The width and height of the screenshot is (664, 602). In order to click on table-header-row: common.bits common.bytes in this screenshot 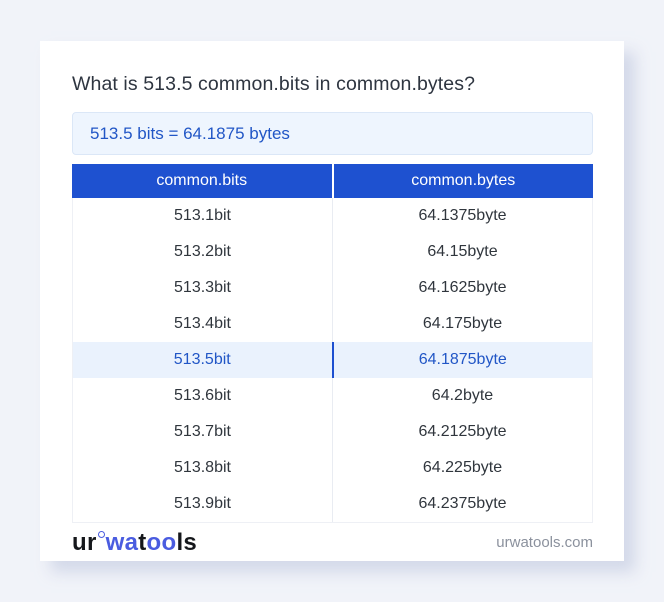, I will do `click(332, 181)`.